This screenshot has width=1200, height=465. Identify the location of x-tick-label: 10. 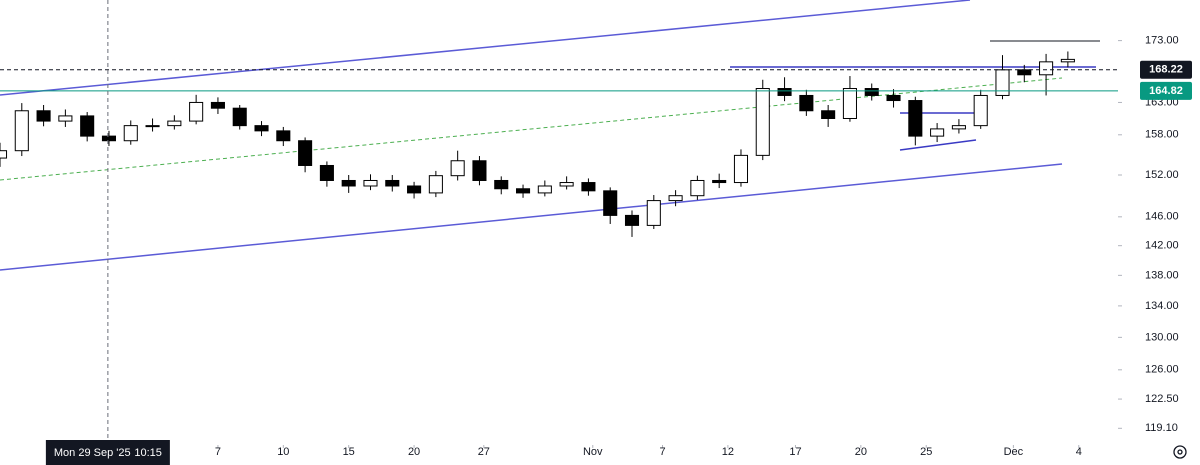
(283, 452).